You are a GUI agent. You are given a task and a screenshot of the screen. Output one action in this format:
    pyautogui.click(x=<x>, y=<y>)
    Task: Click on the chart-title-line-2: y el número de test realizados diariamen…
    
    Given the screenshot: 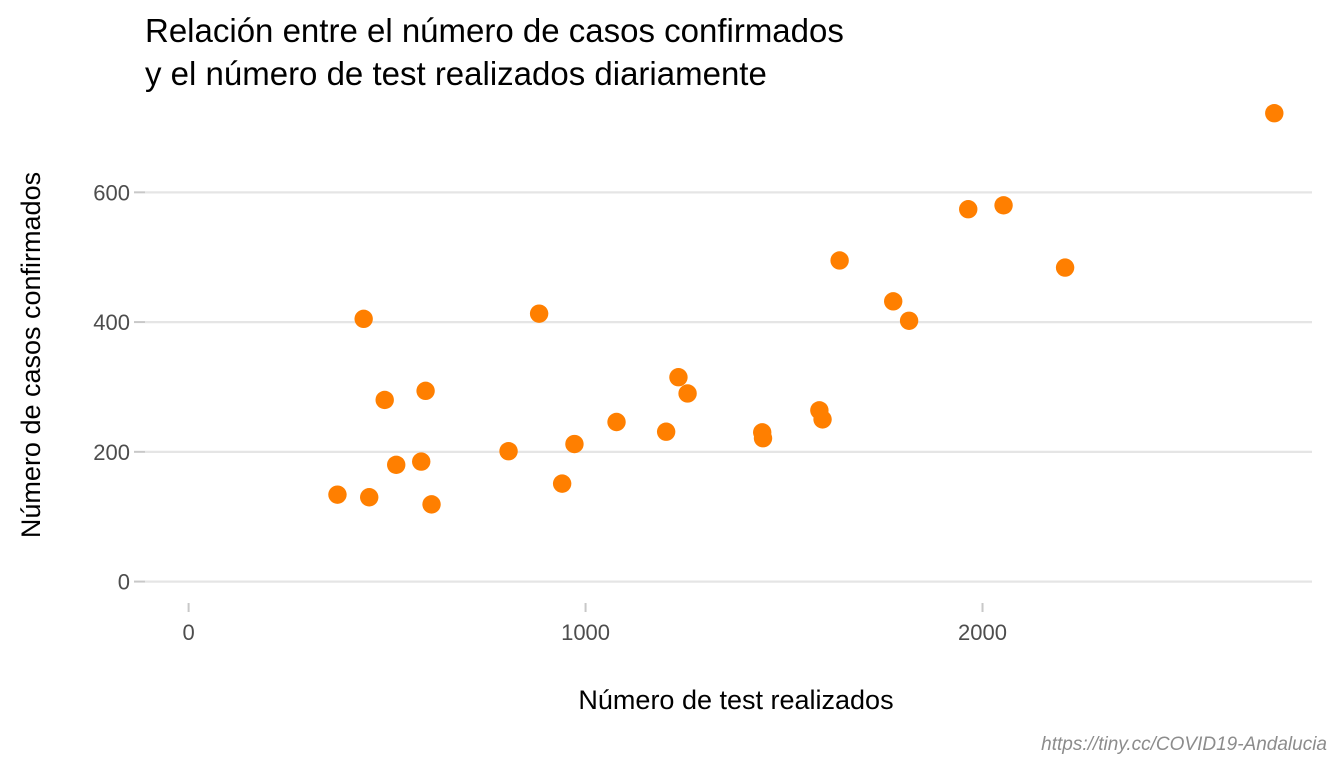 What is the action you would take?
    pyautogui.click(x=456, y=73)
    